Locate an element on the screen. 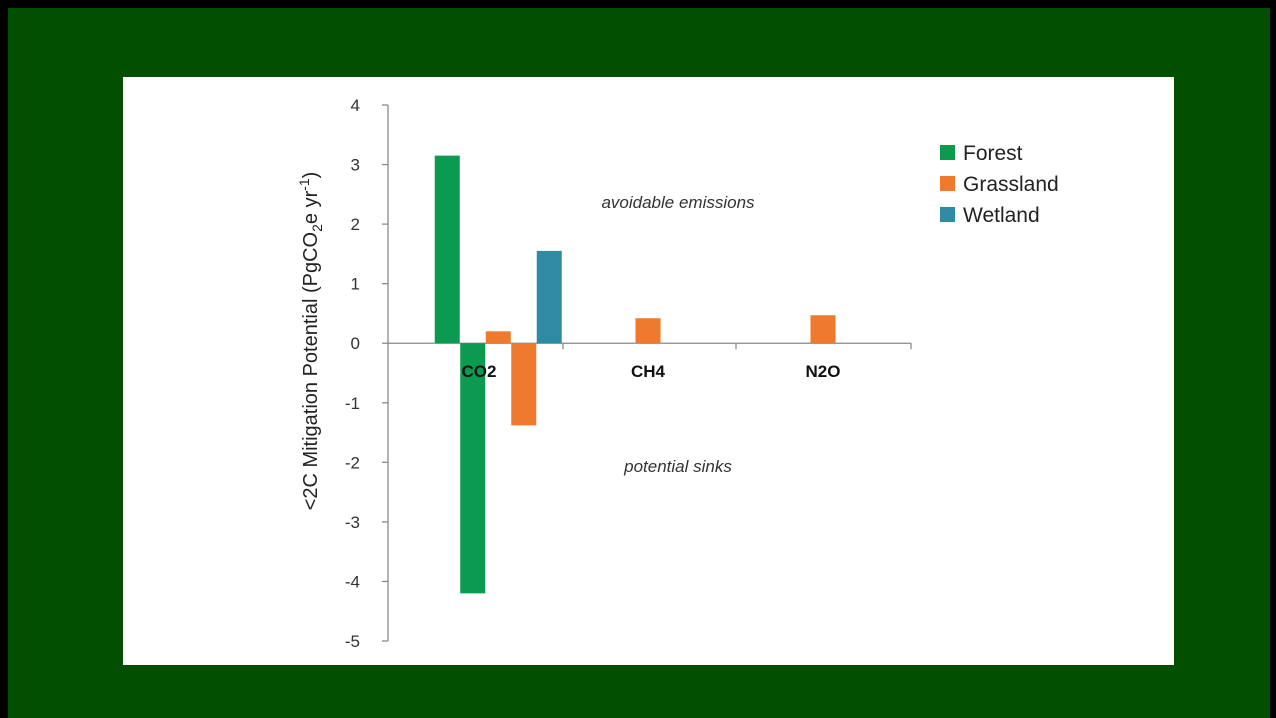 Image resolution: width=1276 pixels, height=718 pixels. bar-forest-co2-sink is located at coordinates (473, 468).